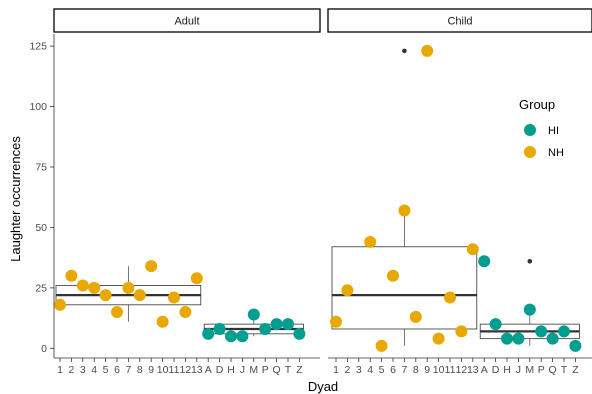 The width and height of the screenshot is (592, 394). I want to click on x-tick-label: M, so click(529, 370).